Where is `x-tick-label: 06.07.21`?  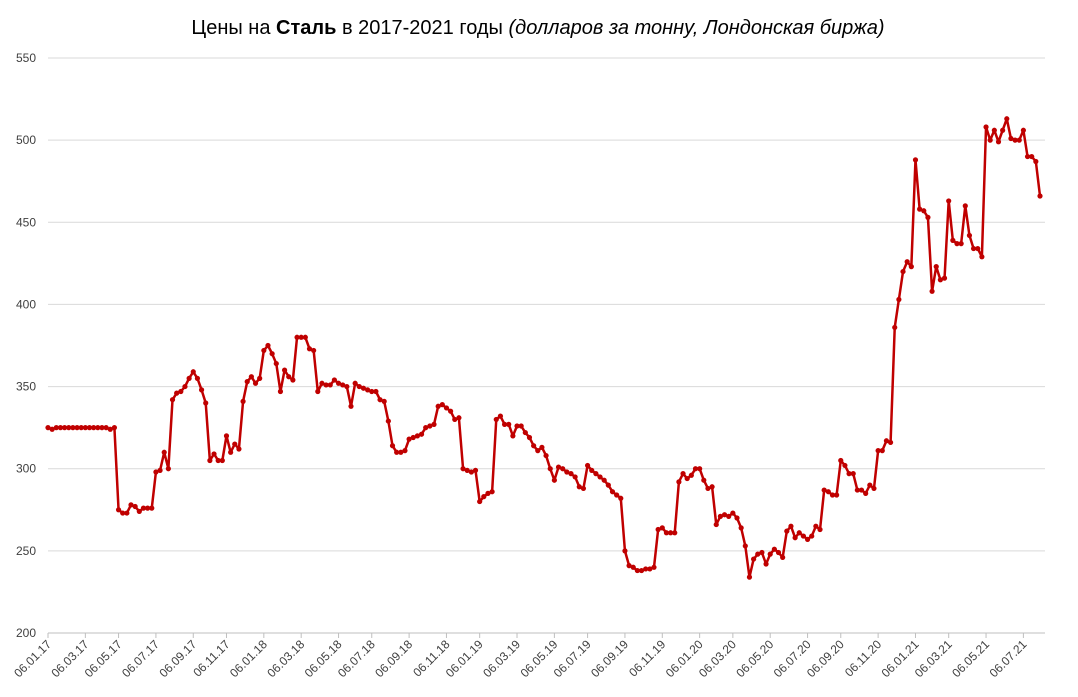 x-tick-label: 06.07.21 is located at coordinates (1008, 658).